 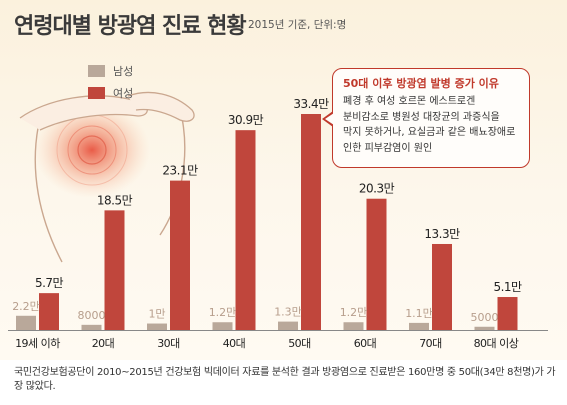 I want to click on legend-label-female: 여성, so click(x=123, y=93).